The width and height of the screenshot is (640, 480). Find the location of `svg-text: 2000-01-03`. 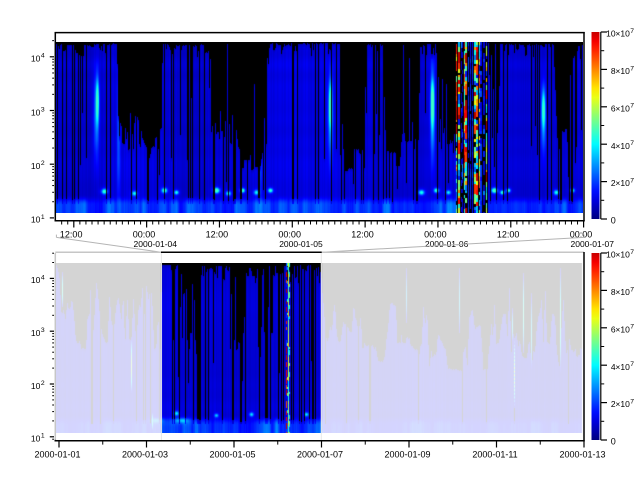

svg-text: 2000-01-03 is located at coordinates (145, 454).